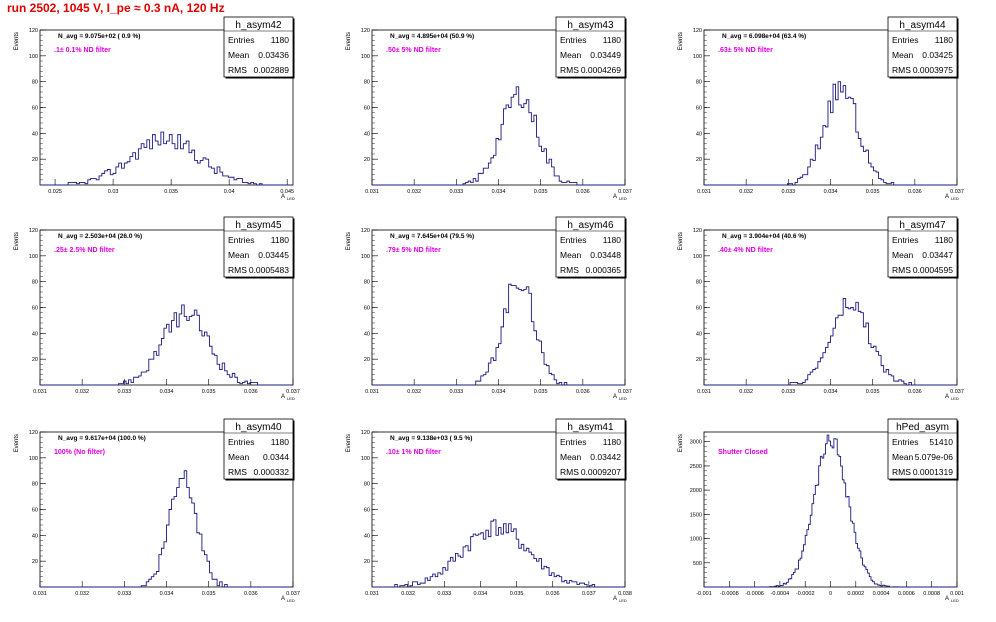 Image resolution: width=996 pixels, height=622 pixels. I want to click on statbox-value: 0.03447, so click(937, 255).